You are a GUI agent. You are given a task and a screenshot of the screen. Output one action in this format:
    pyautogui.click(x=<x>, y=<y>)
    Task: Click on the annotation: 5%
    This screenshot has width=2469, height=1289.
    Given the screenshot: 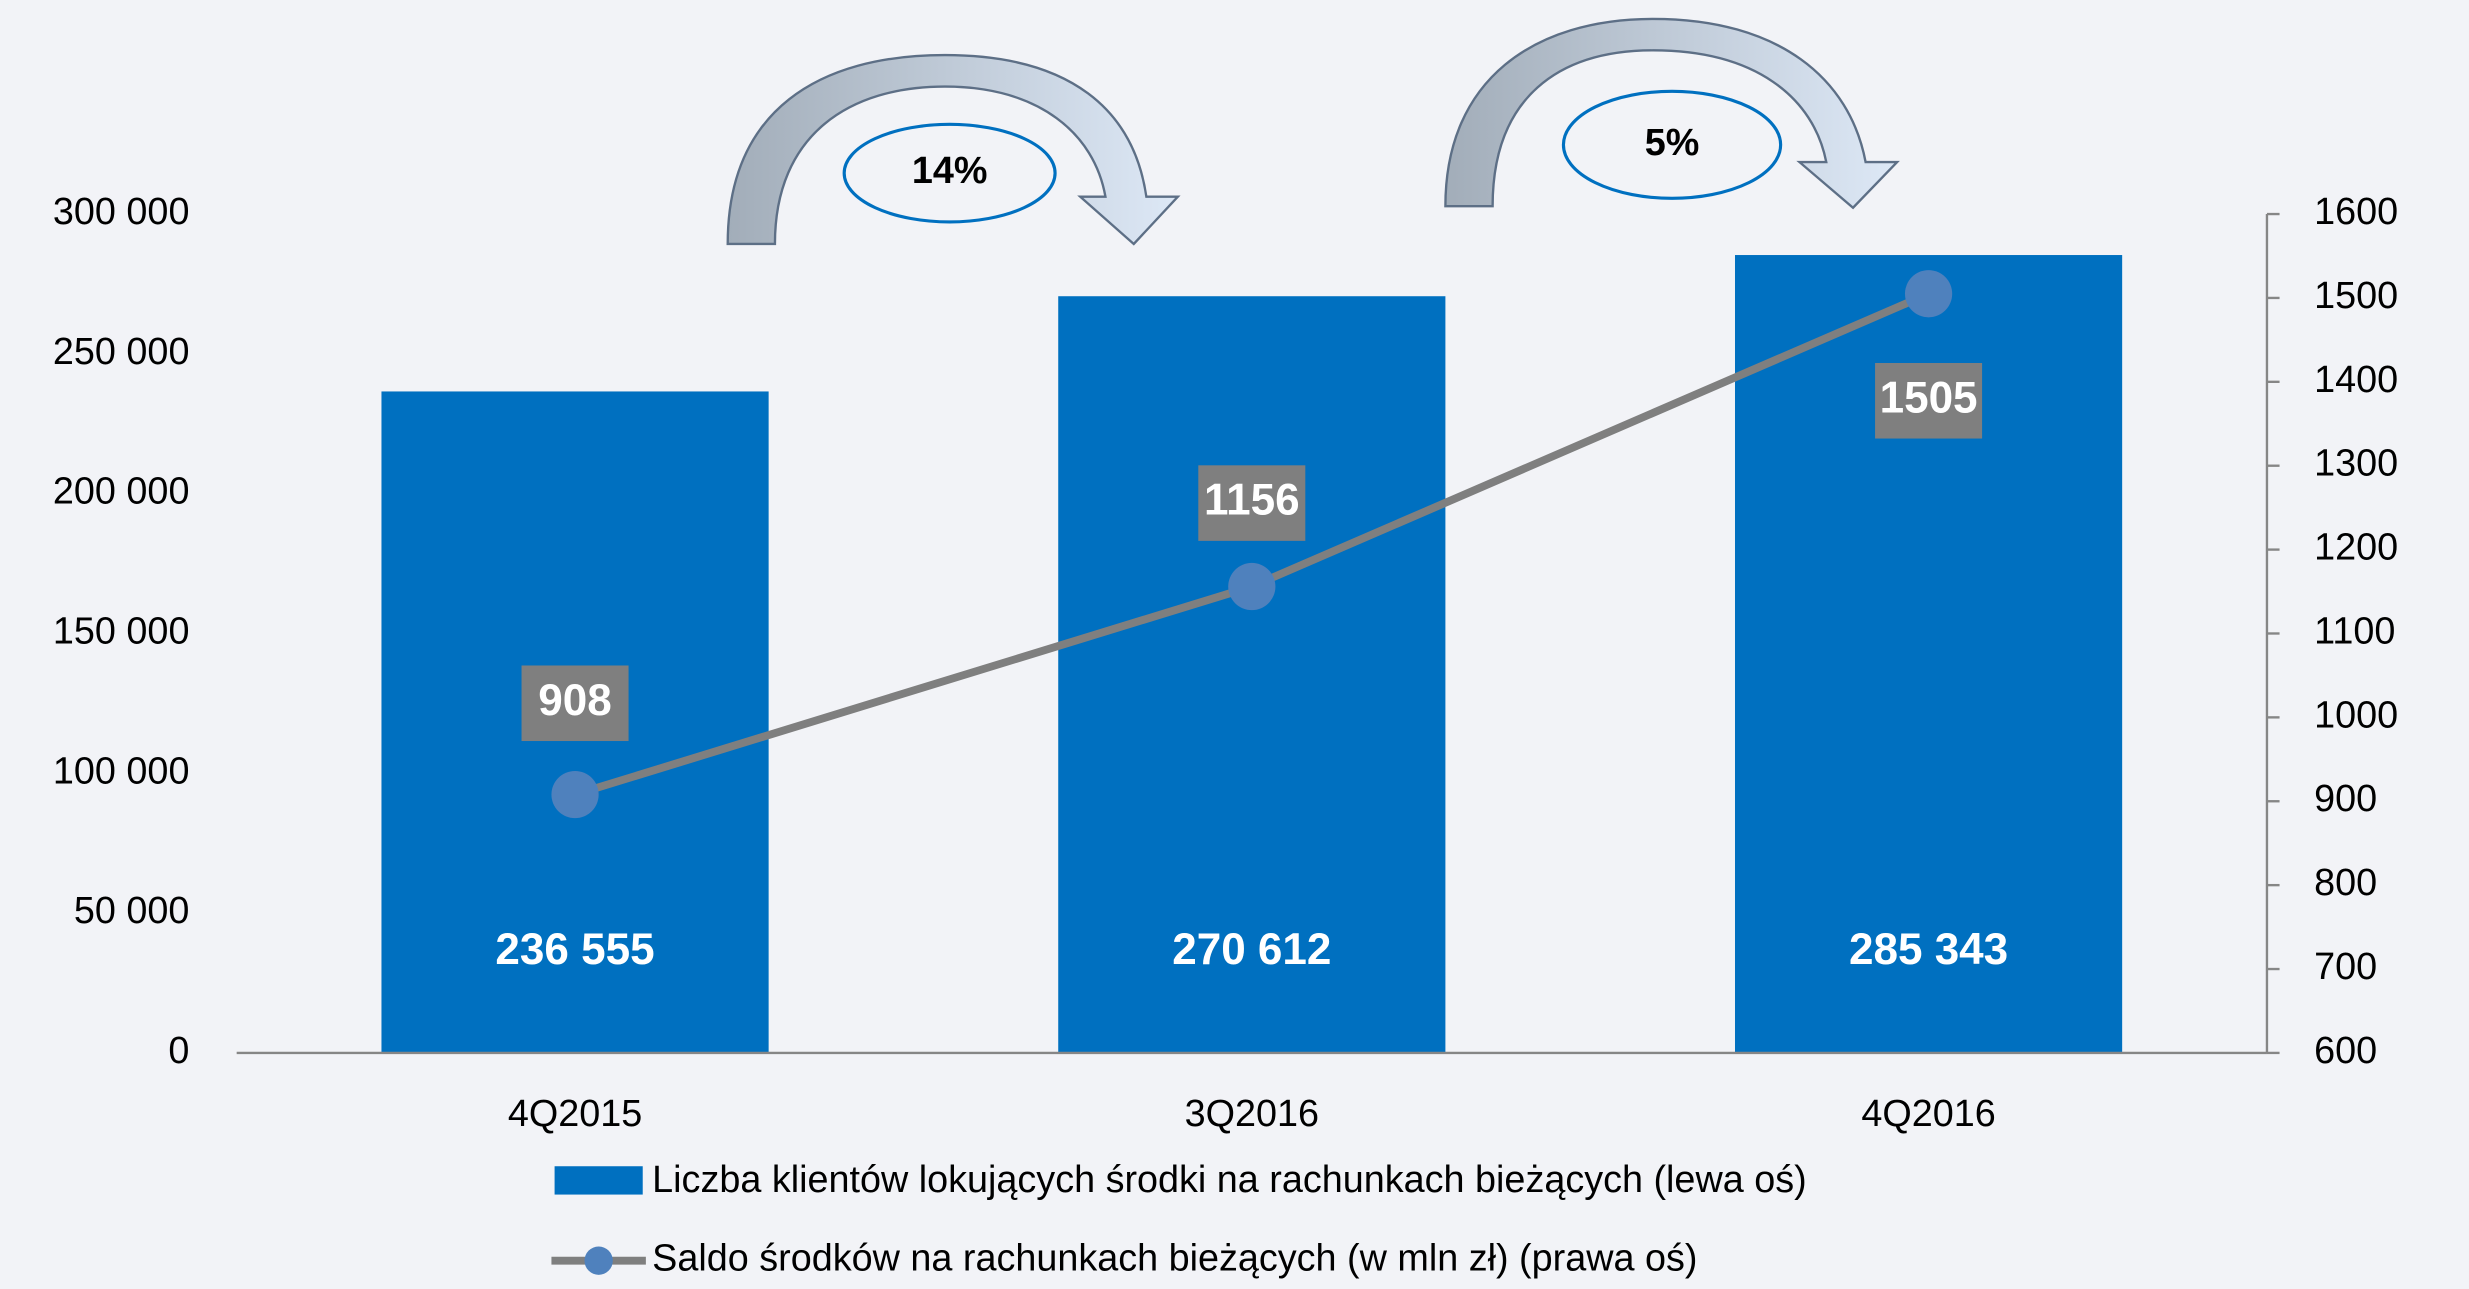 What is the action you would take?
    pyautogui.click(x=1672, y=143)
    